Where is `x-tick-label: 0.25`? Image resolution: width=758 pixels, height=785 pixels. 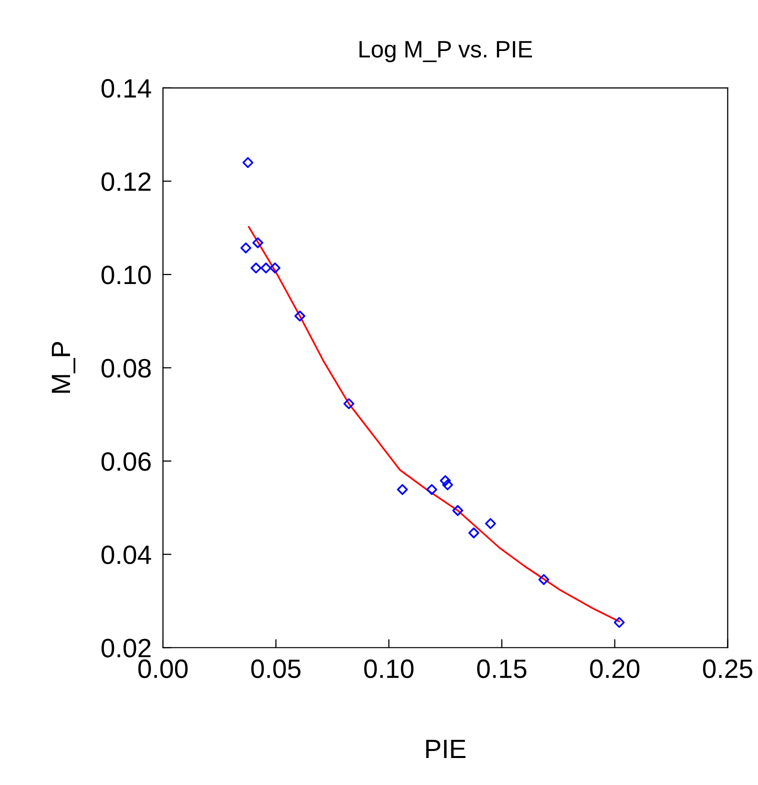
x-tick-label: 0.25 is located at coordinates (727, 668).